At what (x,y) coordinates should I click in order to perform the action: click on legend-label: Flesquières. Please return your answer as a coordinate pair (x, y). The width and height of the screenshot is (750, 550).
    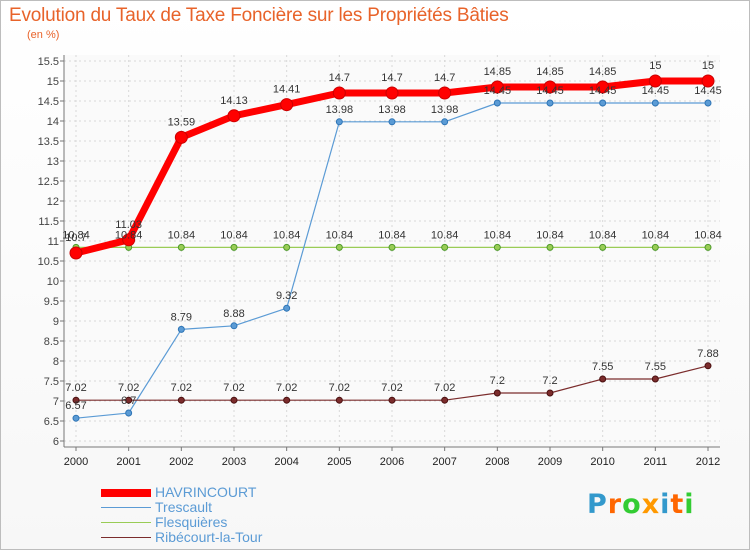
    Looking at the image, I should click on (191, 522).